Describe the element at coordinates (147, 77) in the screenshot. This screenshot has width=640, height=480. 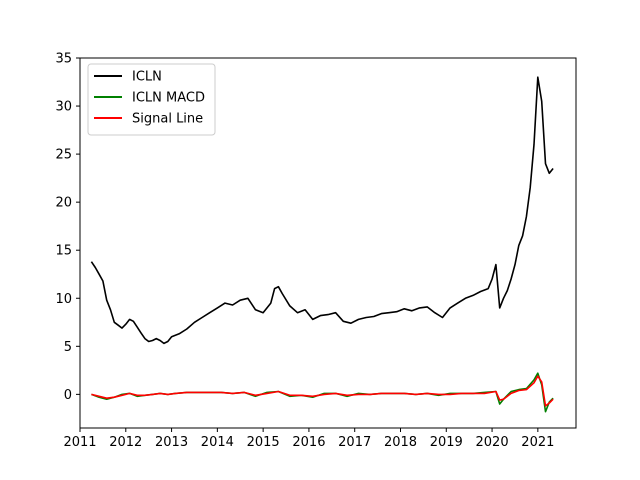
I see `legend-label-icln: ICLN` at that location.